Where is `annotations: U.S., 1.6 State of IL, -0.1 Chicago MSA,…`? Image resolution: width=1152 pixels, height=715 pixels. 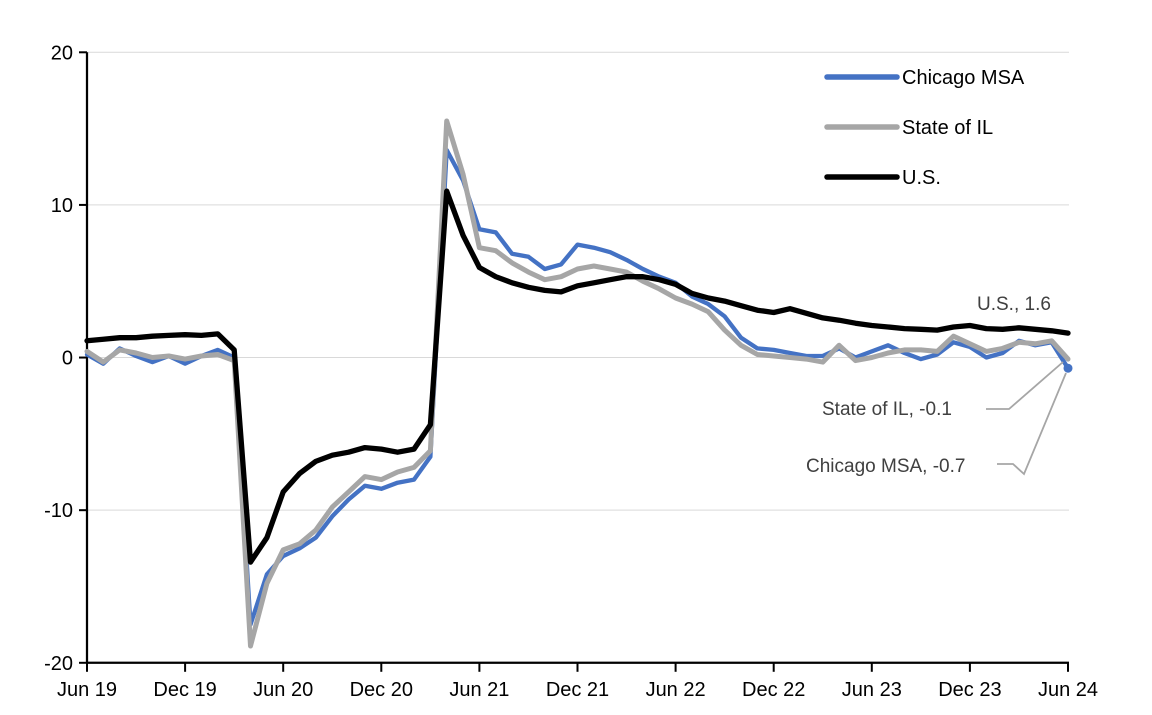 annotations: U.S., 1.6 State of IL, -0.1 Chicago MSA,… is located at coordinates (939, 385).